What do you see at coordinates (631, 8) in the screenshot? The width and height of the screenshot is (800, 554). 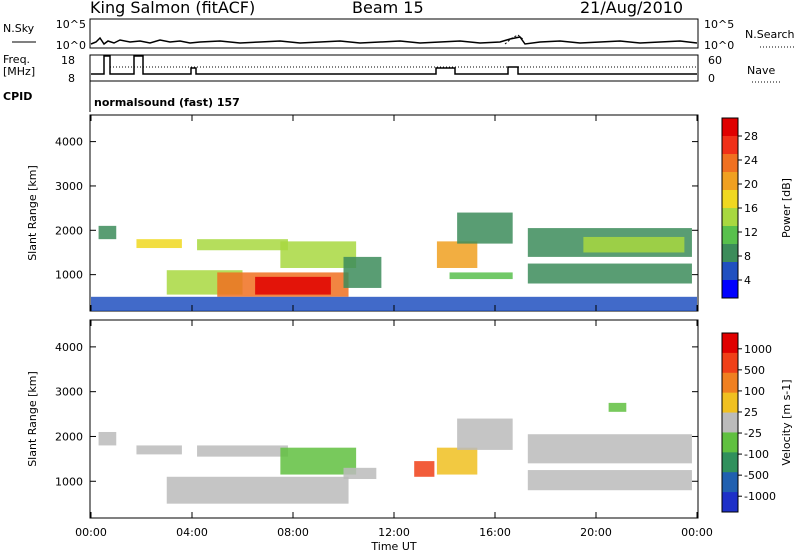 I see `date-title: 21/Aug/2010` at bounding box center [631, 8].